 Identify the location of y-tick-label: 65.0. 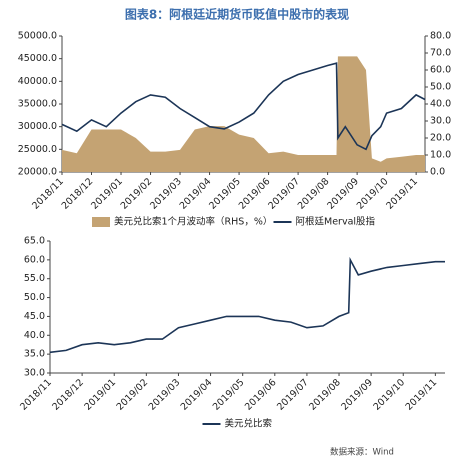
(34, 241).